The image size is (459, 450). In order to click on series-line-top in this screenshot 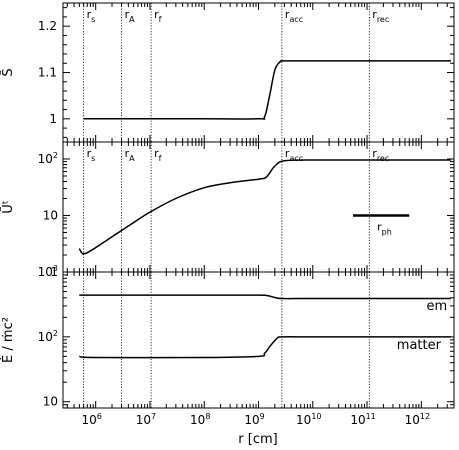, I will do `click(267, 90)`.